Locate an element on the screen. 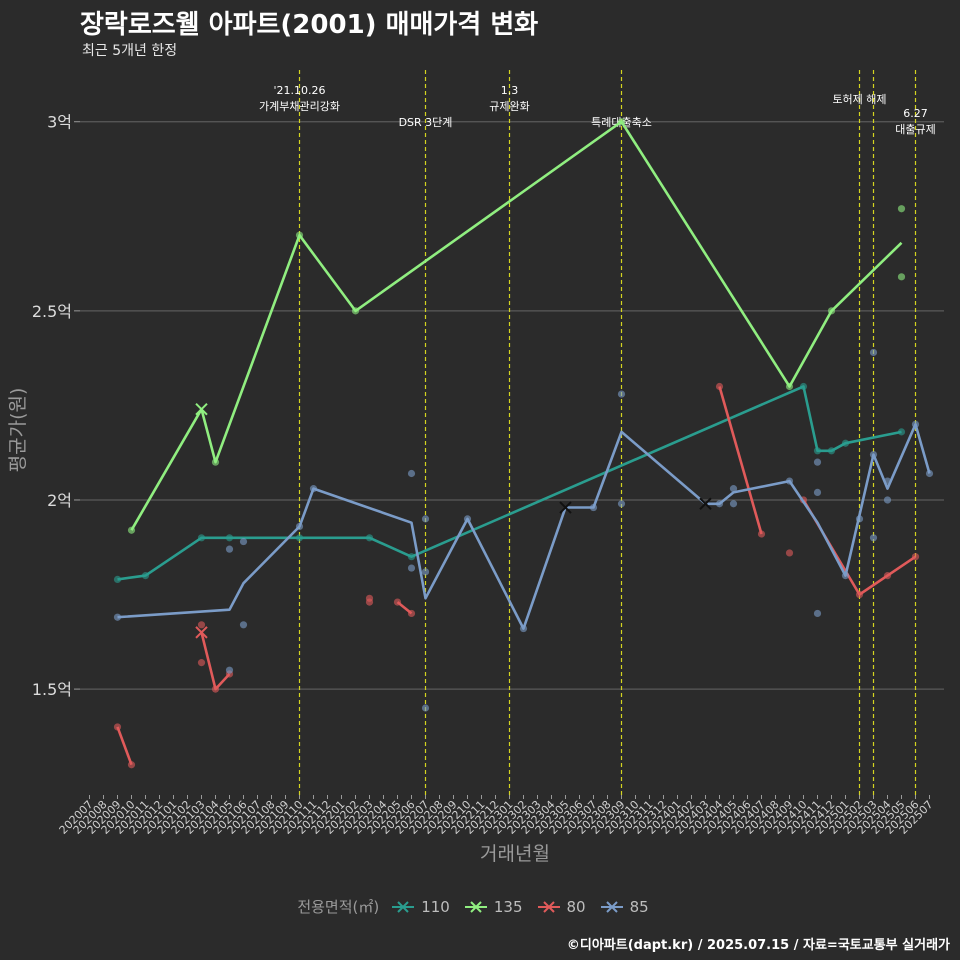  chart-title: 장락로즈웰 아파트(2001) 매매가격 변화 is located at coordinates (309, 25).